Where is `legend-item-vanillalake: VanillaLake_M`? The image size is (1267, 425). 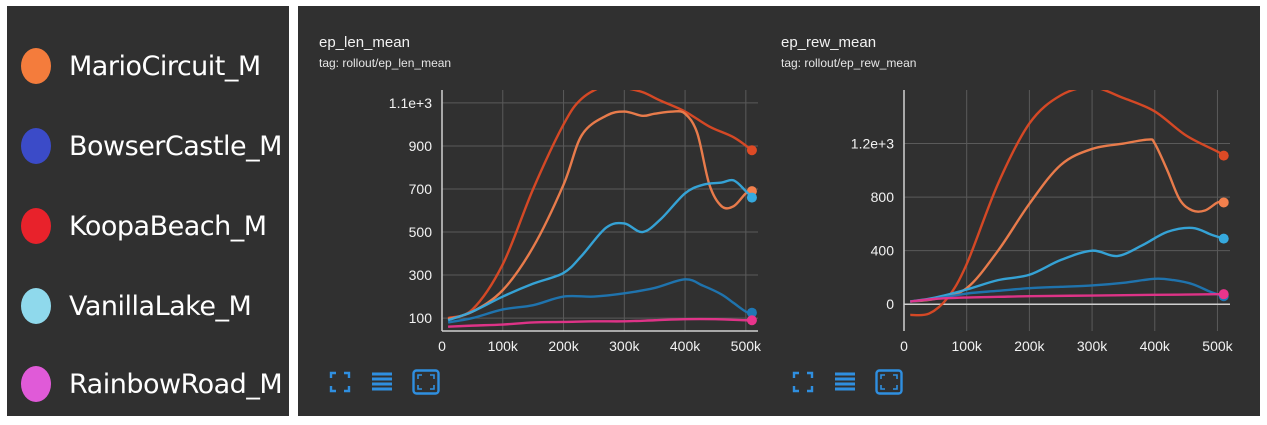 legend-item-vanillalake: VanillaLake_M is located at coordinates (136, 306).